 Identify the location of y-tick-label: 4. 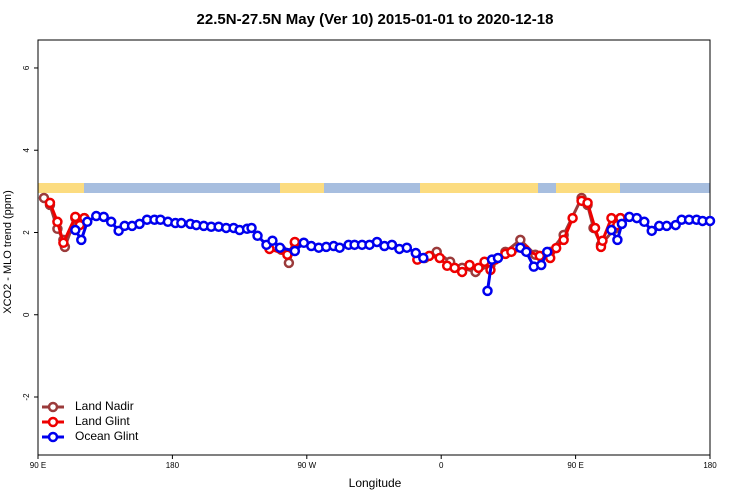
(26, 149).